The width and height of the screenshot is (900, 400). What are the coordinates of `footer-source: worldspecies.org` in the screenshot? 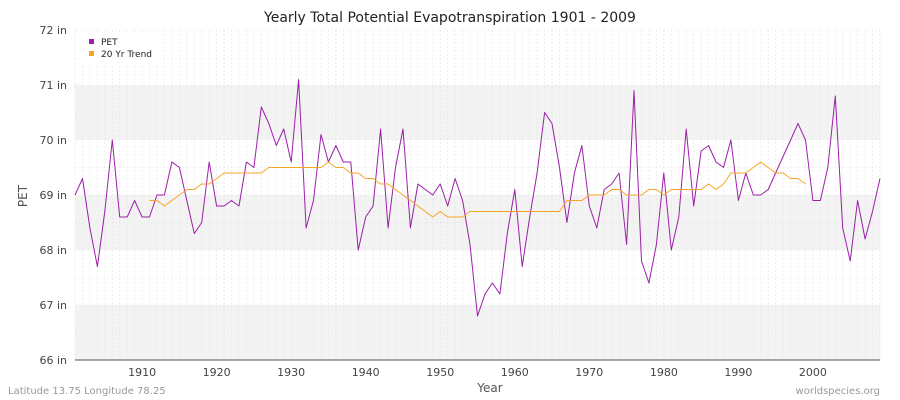 It's located at (838, 391).